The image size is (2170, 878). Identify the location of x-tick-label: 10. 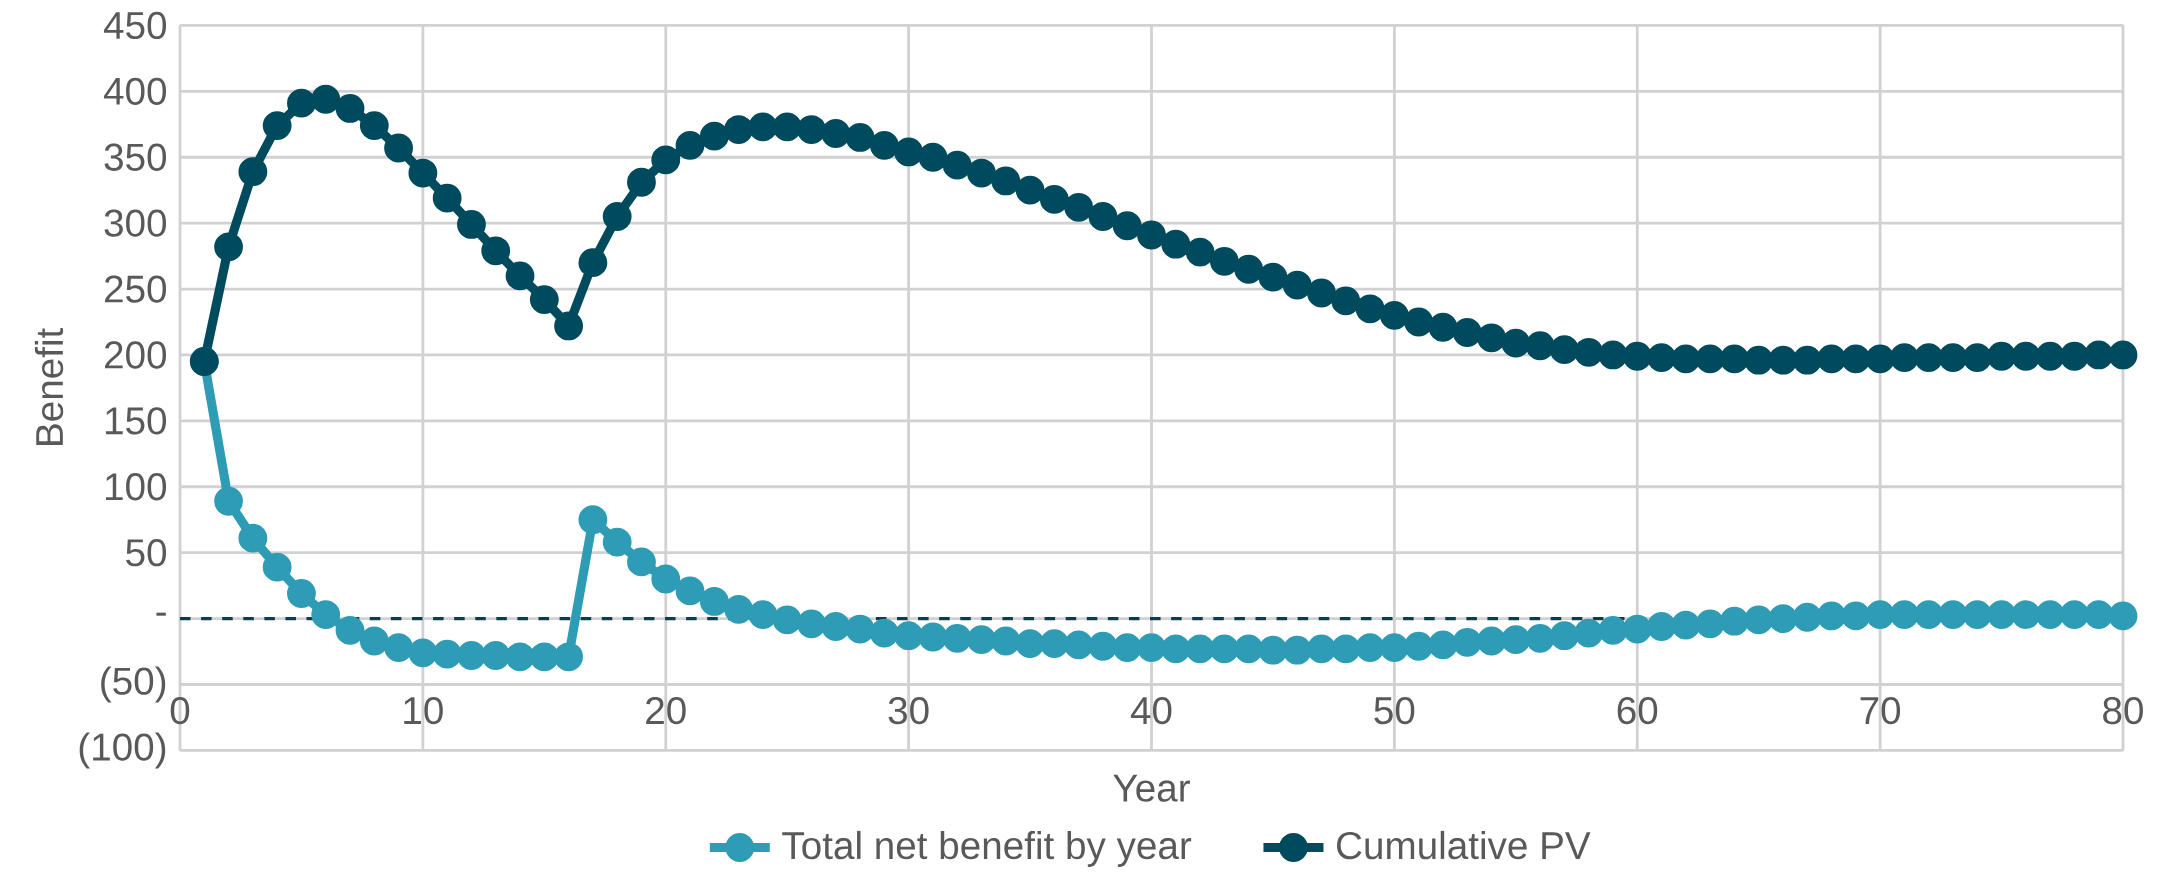
(423, 710).